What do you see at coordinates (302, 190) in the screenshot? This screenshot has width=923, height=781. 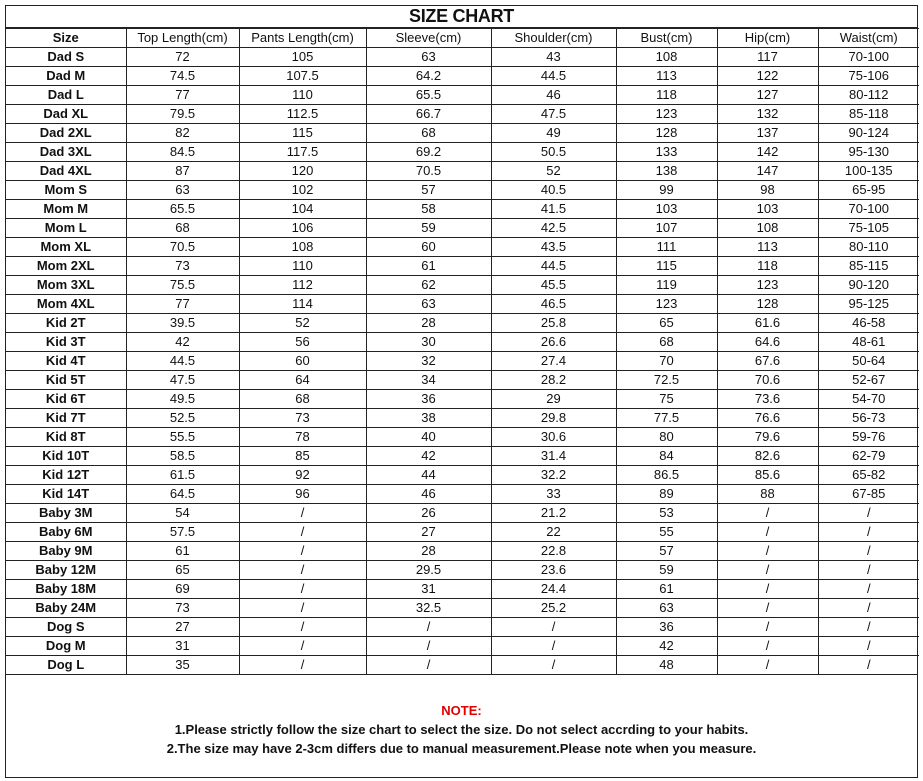 I see `table-cell: 102` at bounding box center [302, 190].